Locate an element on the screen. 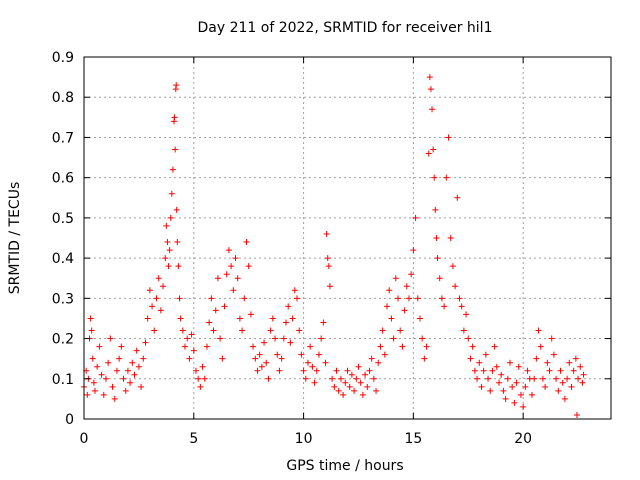 This screenshot has width=640, height=480. x-axis-label: GPS time / hours is located at coordinates (344, 466).